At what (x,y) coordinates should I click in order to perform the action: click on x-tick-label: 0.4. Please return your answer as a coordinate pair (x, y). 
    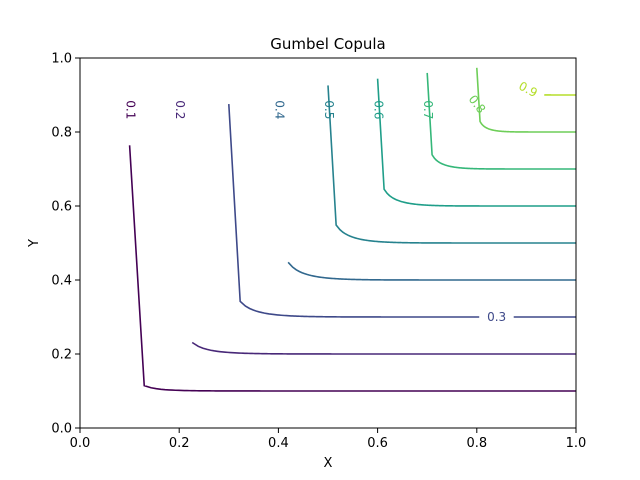
    Looking at the image, I should click on (278, 443).